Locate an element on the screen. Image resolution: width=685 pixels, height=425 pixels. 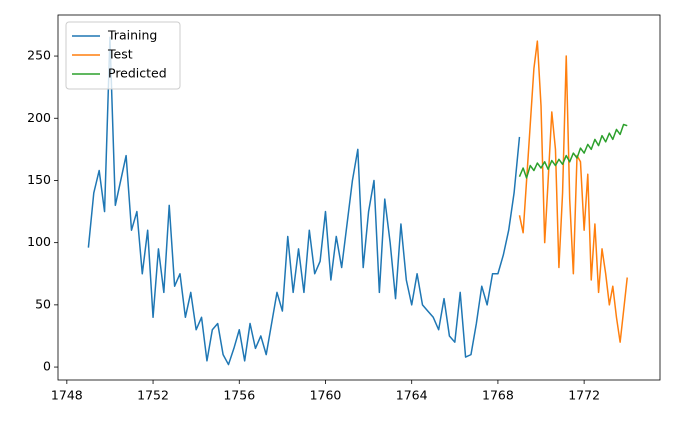
x-tick-label: 1752 is located at coordinates (153, 395).